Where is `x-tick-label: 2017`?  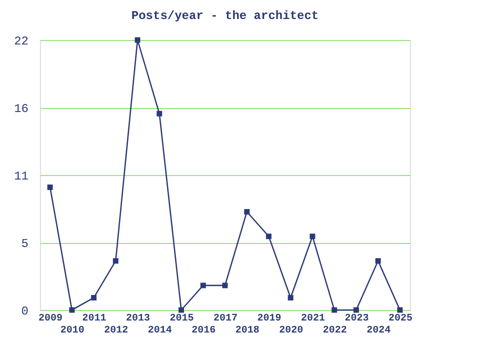
x-tick-label: 2017 is located at coordinates (225, 319).